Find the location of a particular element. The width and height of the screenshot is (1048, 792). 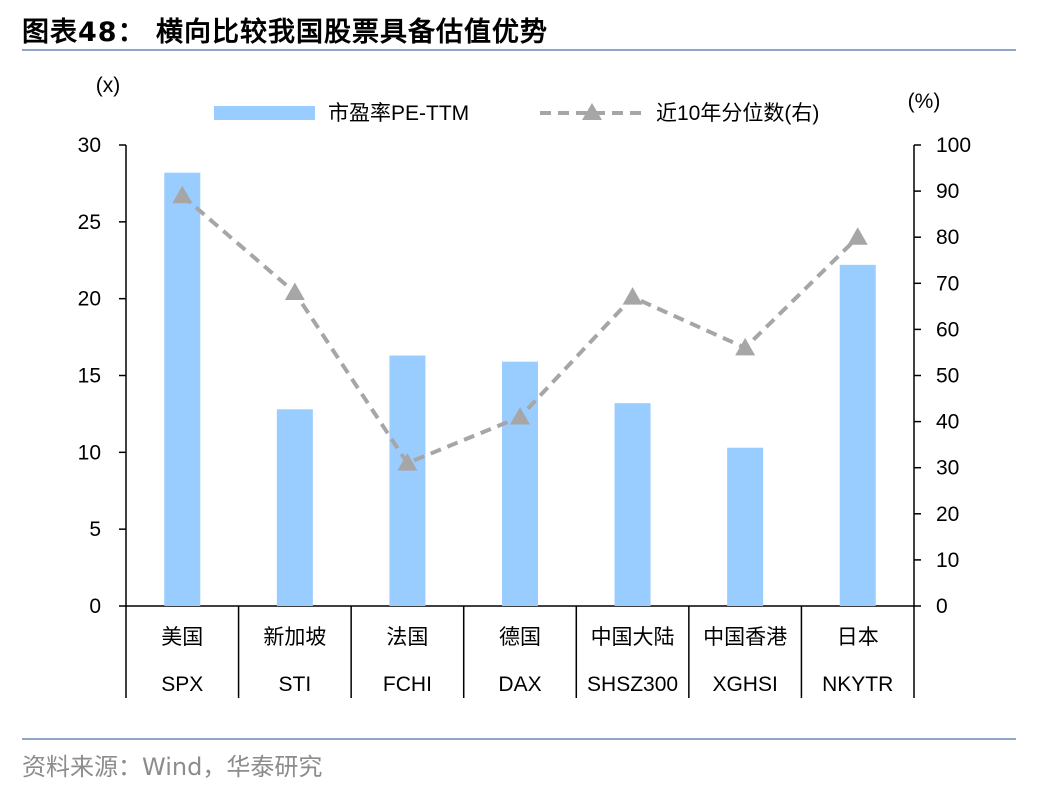

right-axis-tick-label: 60 is located at coordinates (947, 329).